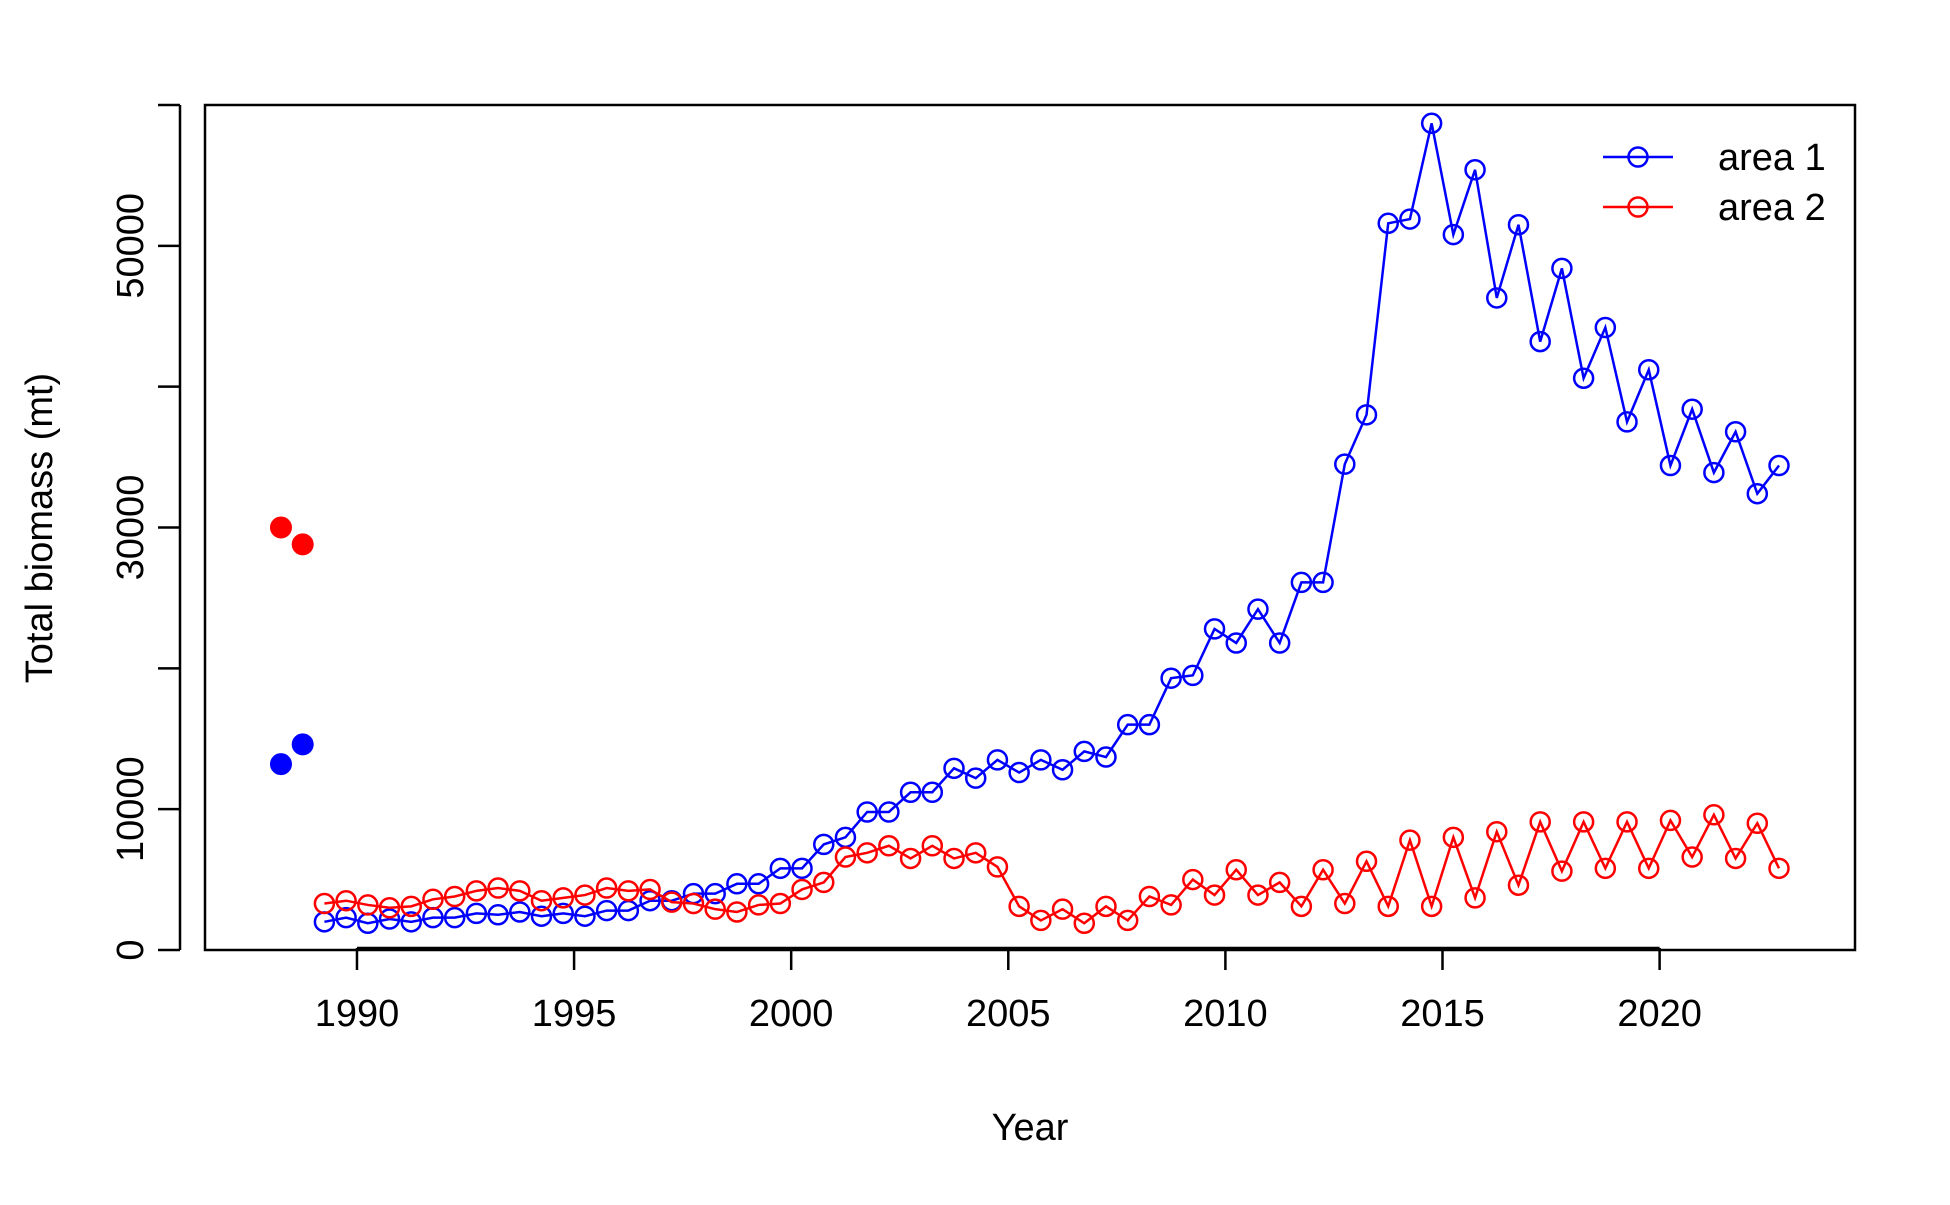 The height and width of the screenshot is (1205, 1950). Describe the element at coordinates (1442, 1014) in the screenshot. I see `x-tick-label: 2015` at that location.